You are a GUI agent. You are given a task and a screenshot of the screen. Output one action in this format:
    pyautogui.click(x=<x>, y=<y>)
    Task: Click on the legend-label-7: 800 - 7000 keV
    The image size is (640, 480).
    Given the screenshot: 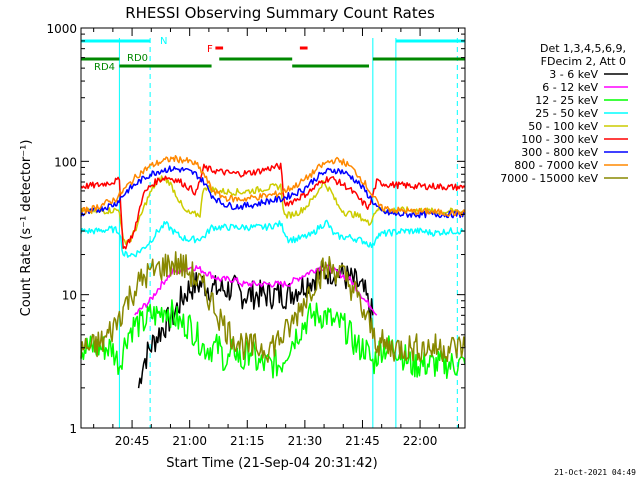 What is the action you would take?
    pyautogui.click(x=556, y=165)
    